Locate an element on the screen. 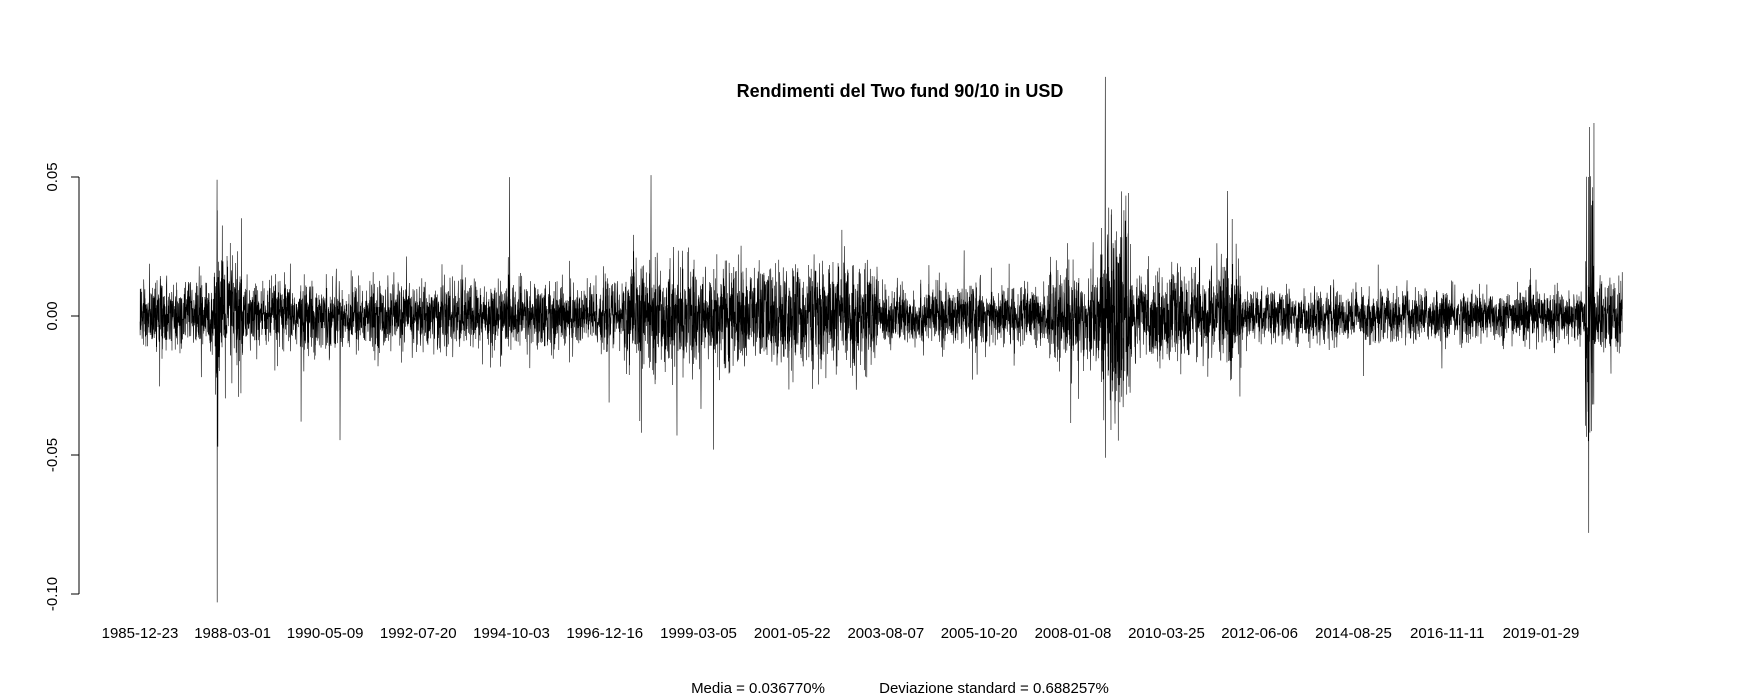 Image resolution: width=1750 pixels, height=697 pixels. y-tick-label: -0.05 is located at coordinates (52, 455).